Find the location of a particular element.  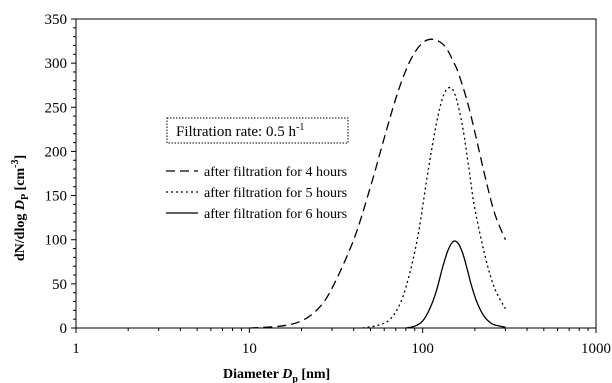

y-axis-title: dN/dlog DP [cm-3] is located at coordinates (20, 208).